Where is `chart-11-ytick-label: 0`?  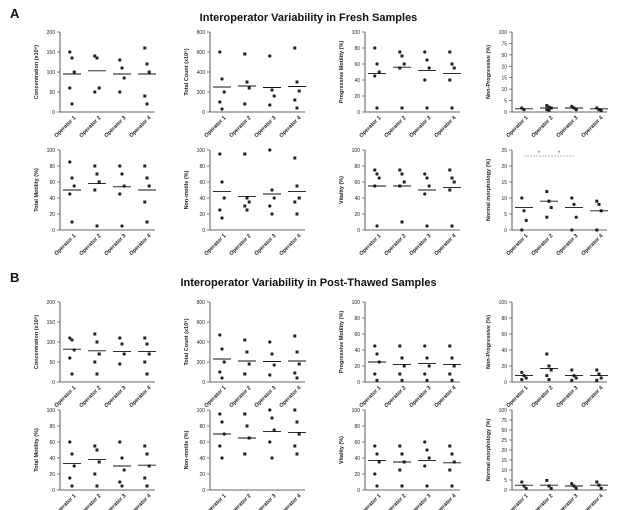 chart-11-ytick-label: 0 is located at coordinates (505, 383).